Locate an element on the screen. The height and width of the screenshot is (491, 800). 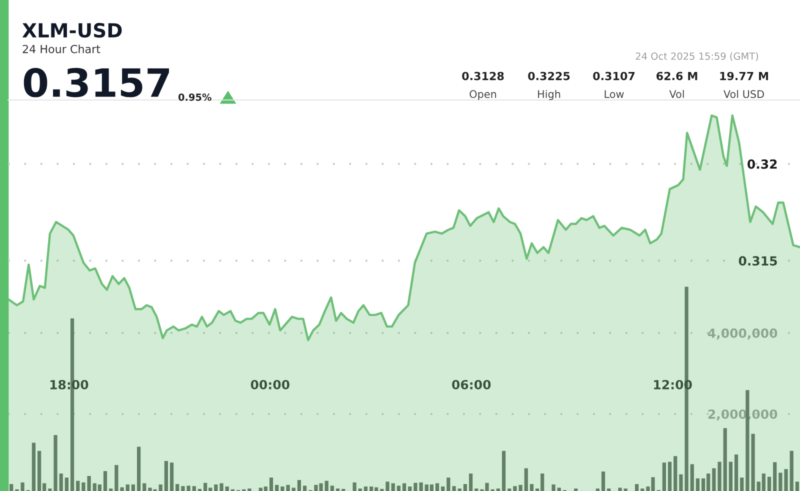
text: 0.3107 is located at coordinates (614, 76).